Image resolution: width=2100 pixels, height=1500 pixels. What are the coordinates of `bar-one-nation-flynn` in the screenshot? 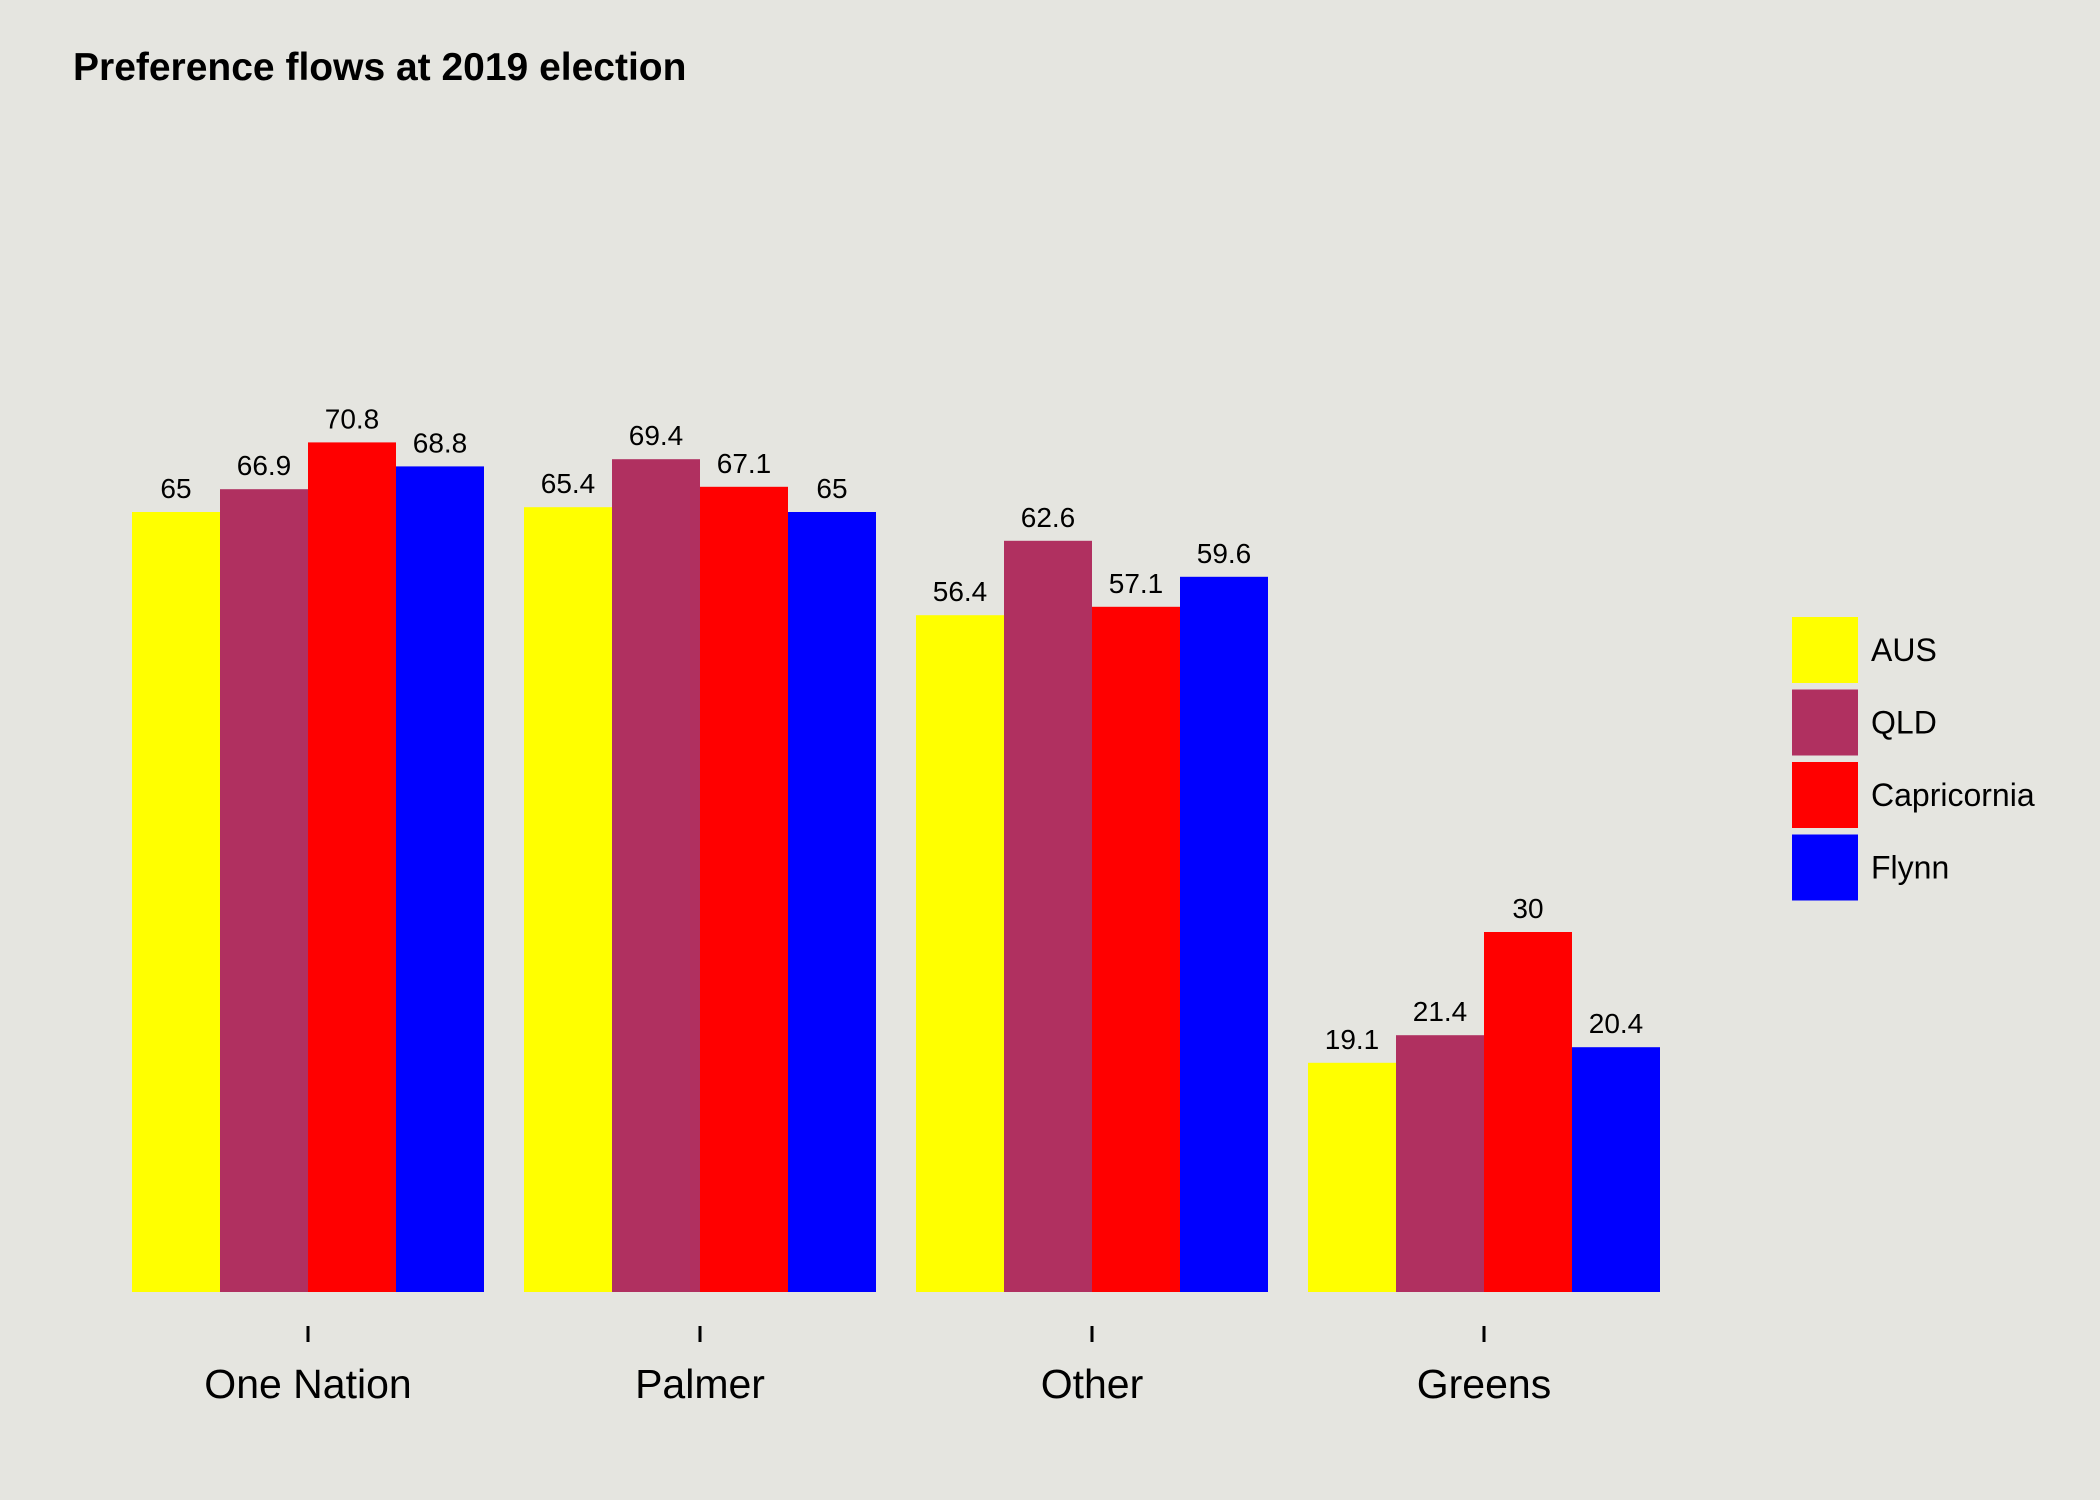 It's located at (440, 879).